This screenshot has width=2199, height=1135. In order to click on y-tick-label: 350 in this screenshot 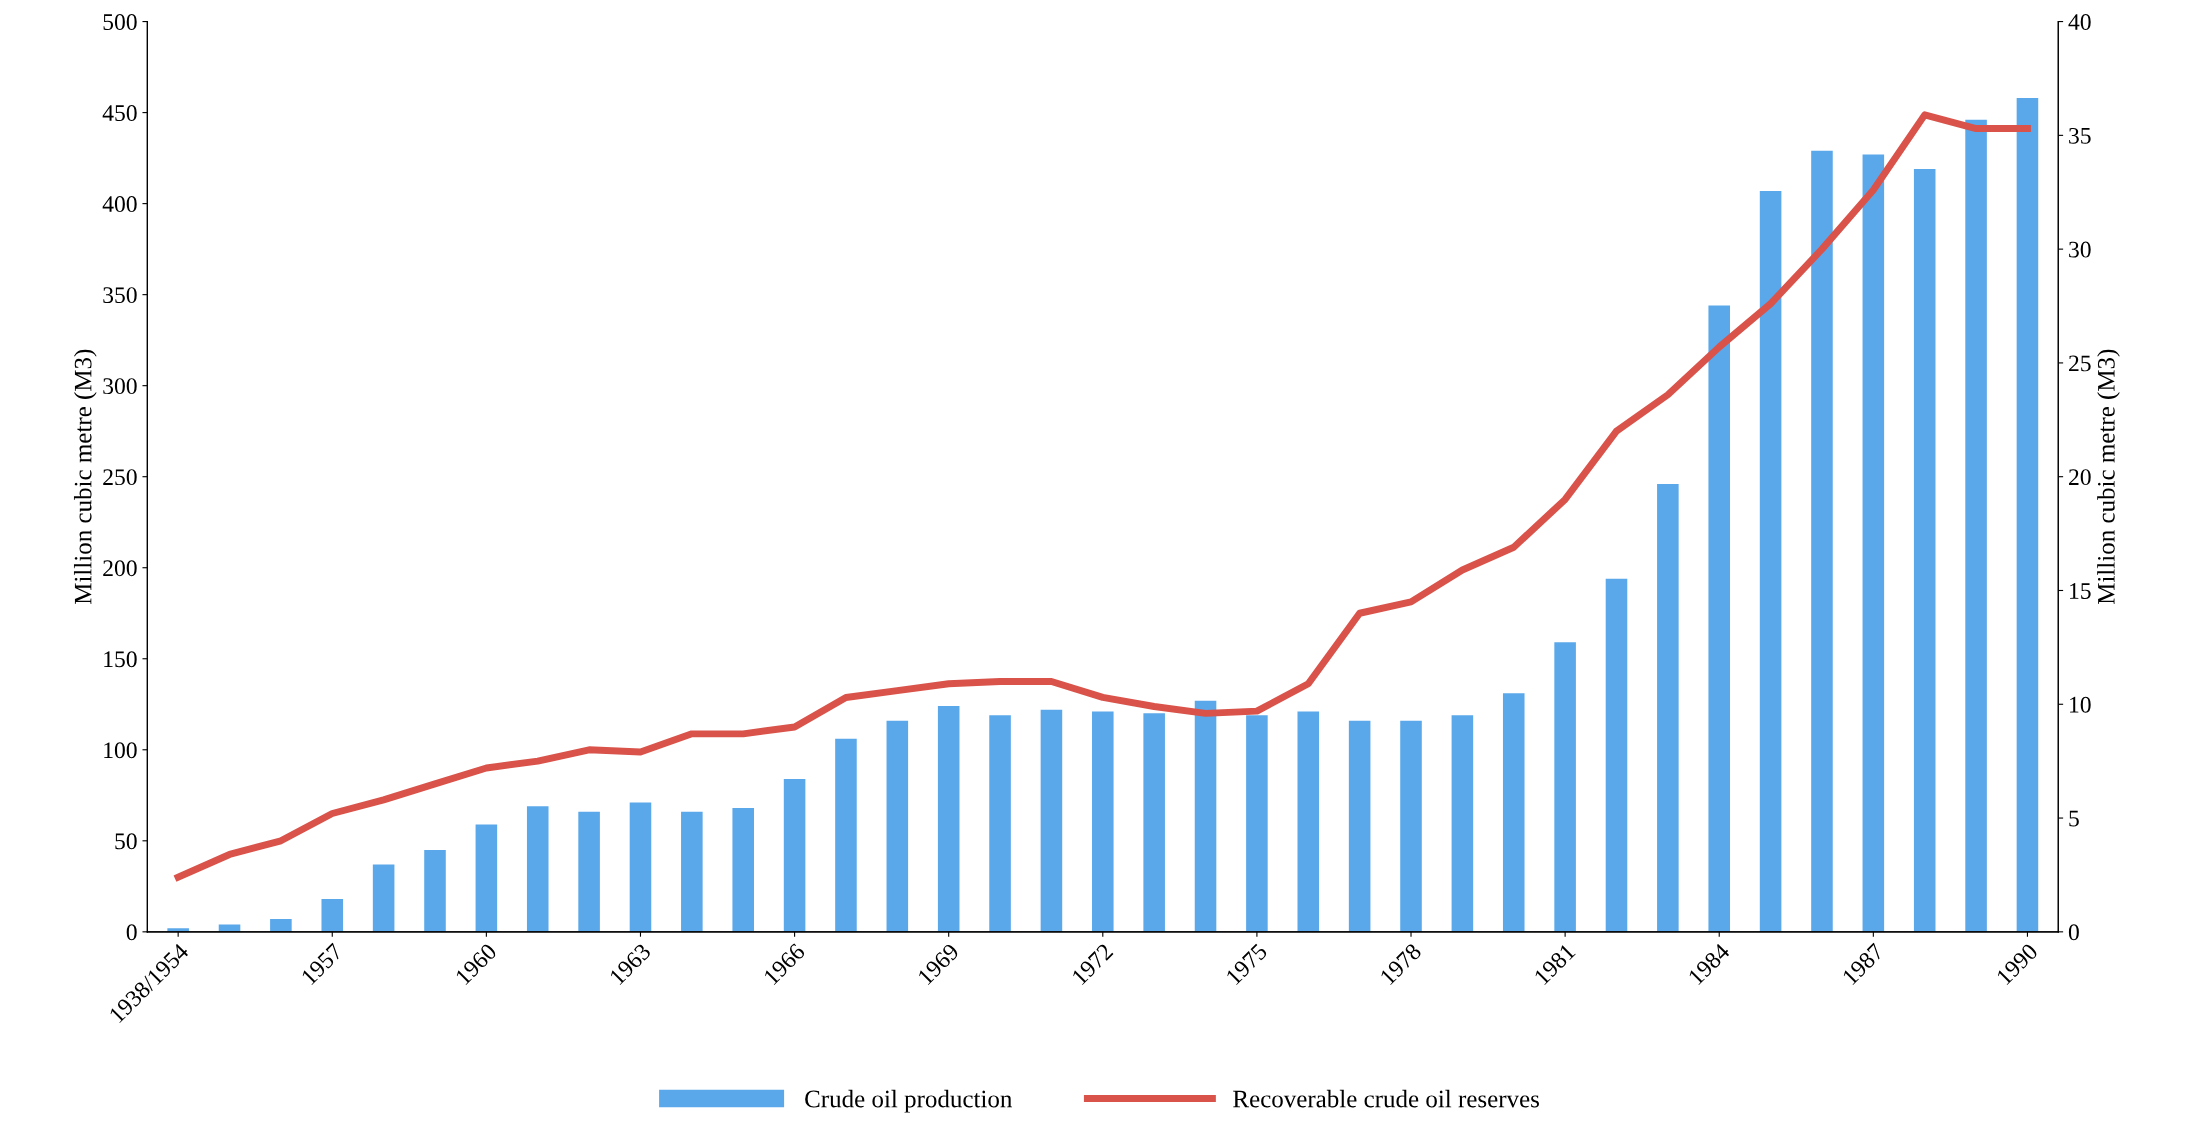, I will do `click(120, 295)`.